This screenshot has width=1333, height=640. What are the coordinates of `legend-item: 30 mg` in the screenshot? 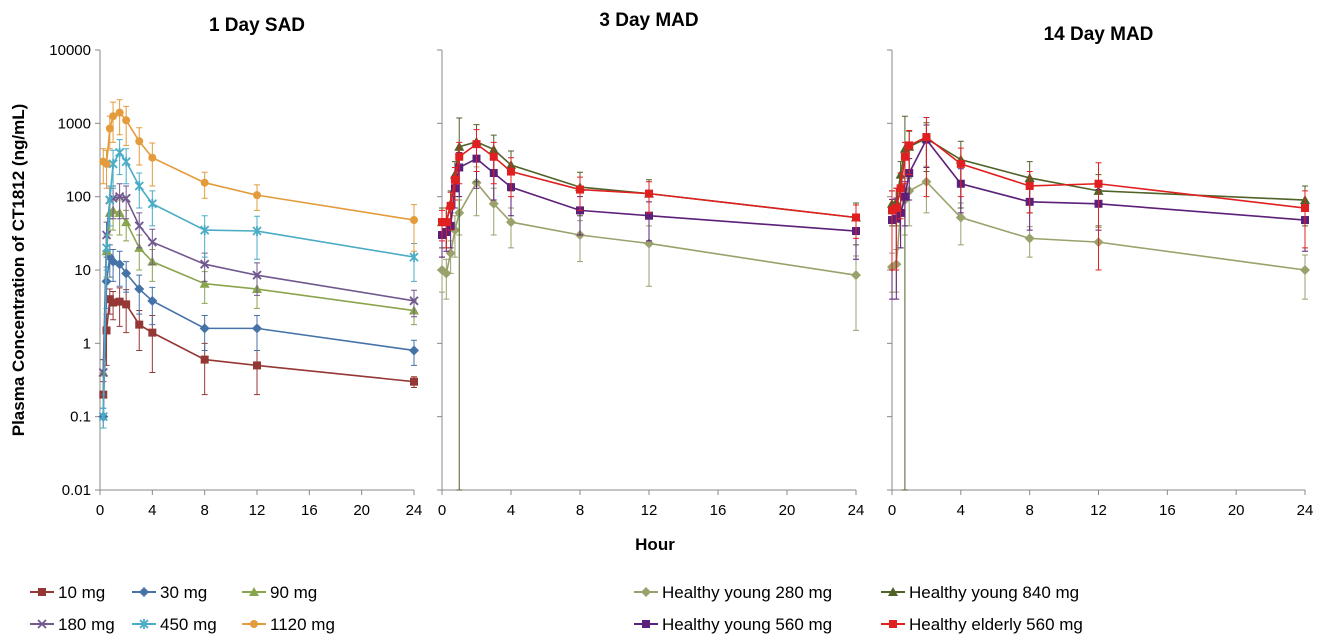 It's located at (169, 592).